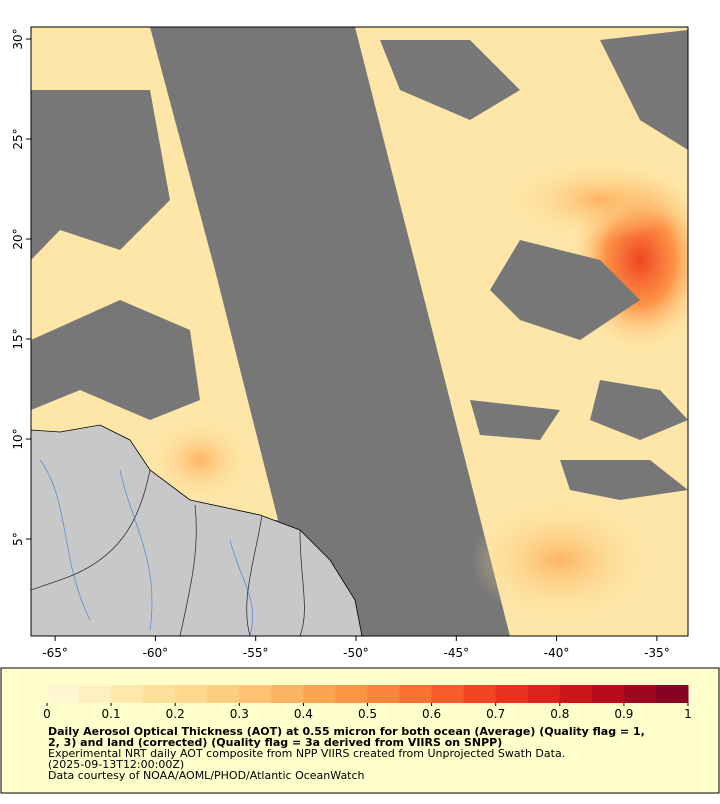 This screenshot has width=720, height=804. What do you see at coordinates (18, 38) in the screenshot?
I see `y-tick-label: 30°` at bounding box center [18, 38].